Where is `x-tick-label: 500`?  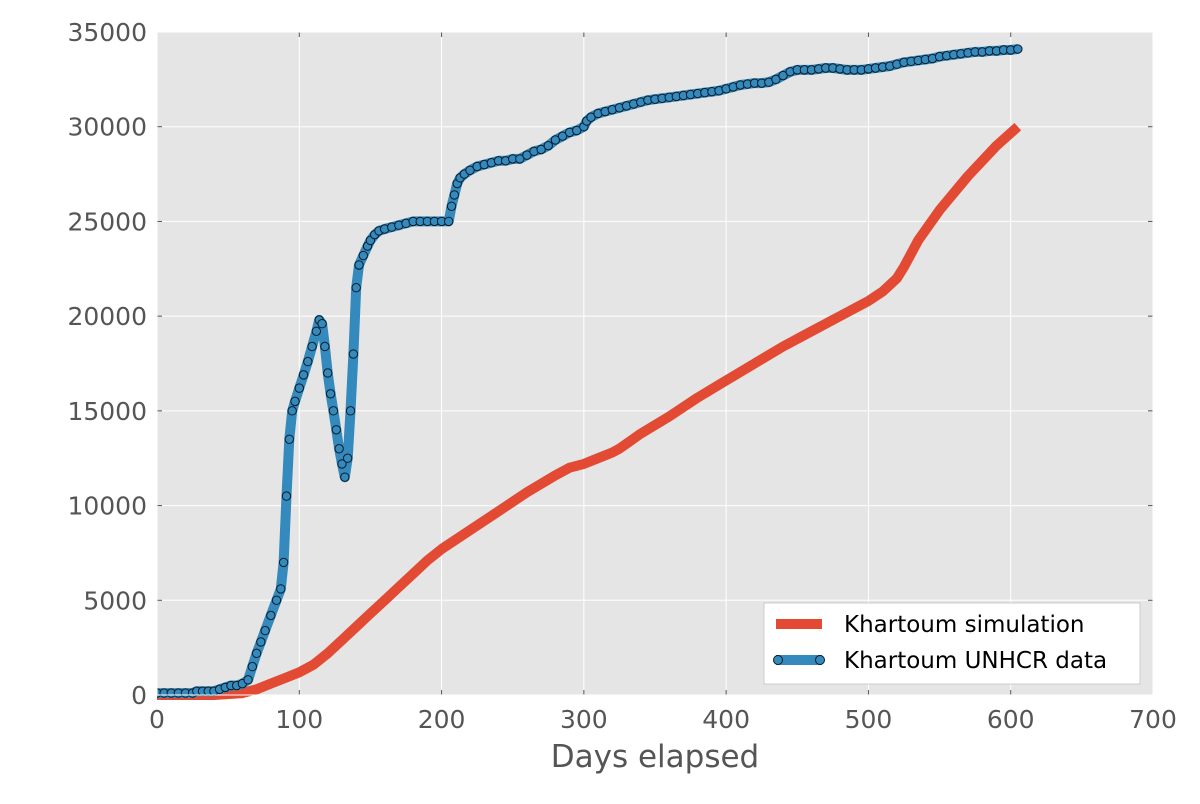
x-tick-label: 500 is located at coordinates (869, 719).